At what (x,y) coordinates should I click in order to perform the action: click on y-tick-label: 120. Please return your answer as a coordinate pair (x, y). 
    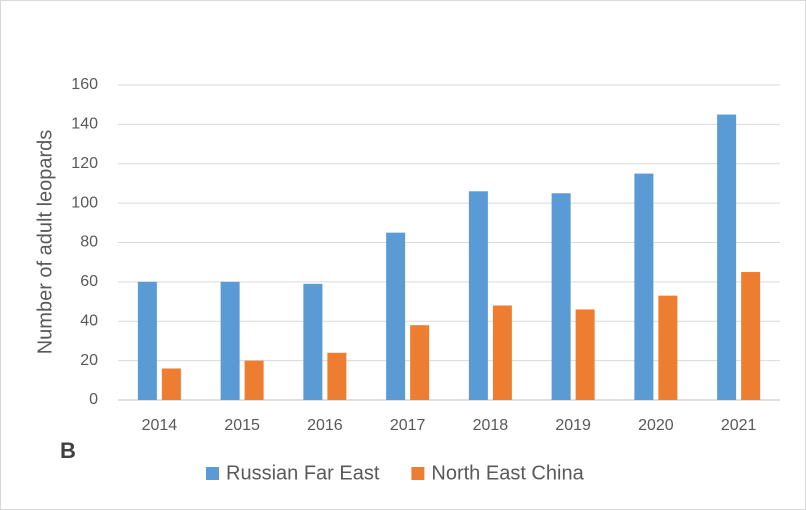
    Looking at the image, I should click on (84, 163).